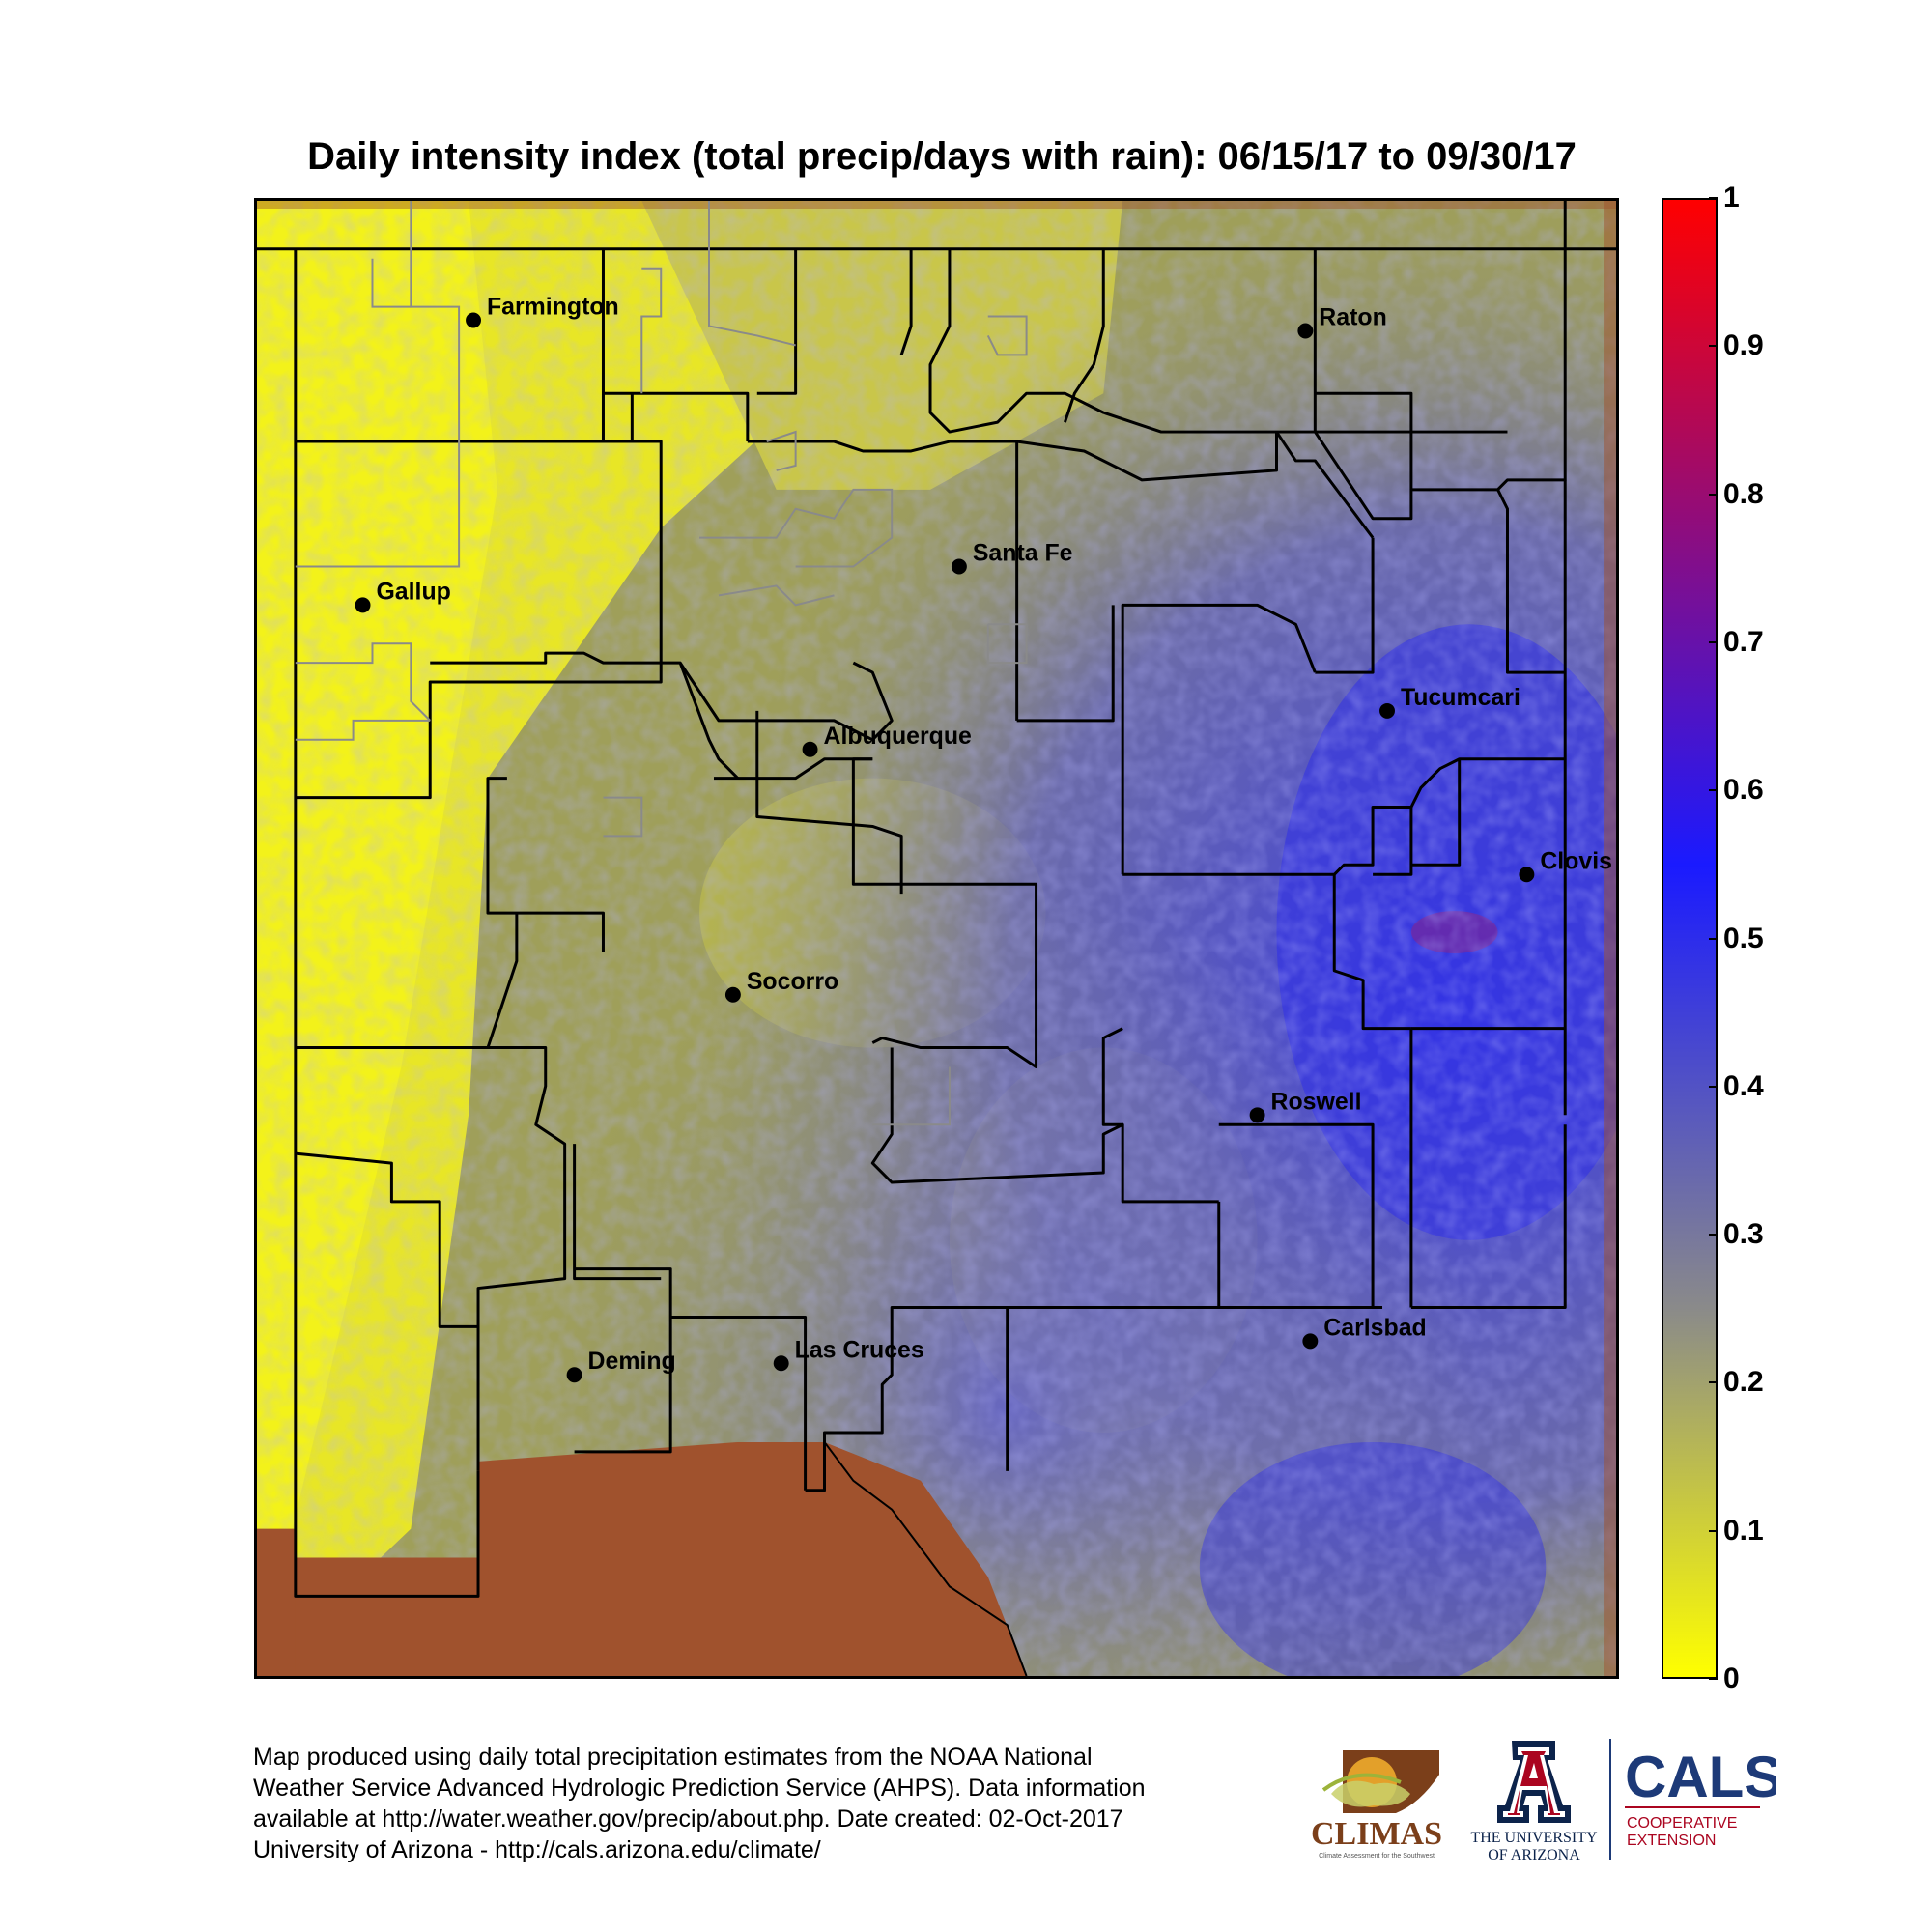 The image size is (1932, 1932). Describe the element at coordinates (1743, 641) in the screenshot. I see `colorbar-tick-label: 0.7` at that location.